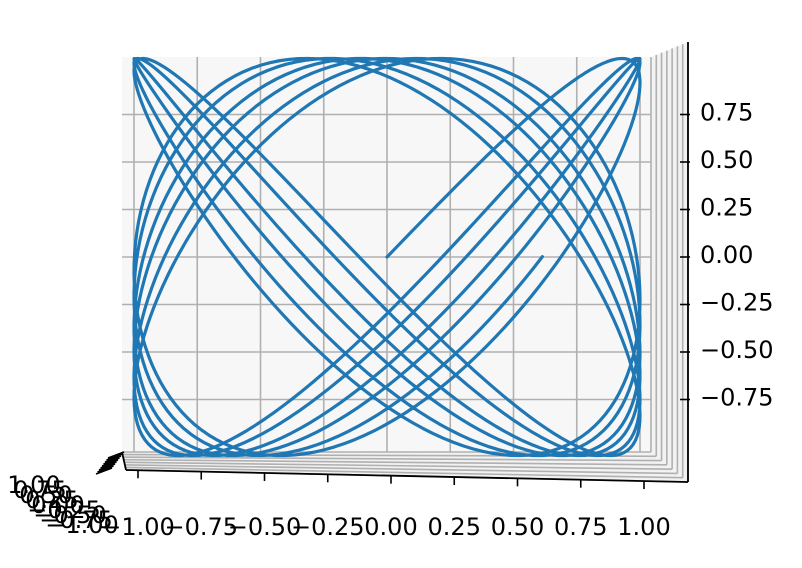 The image size is (802, 568). Describe the element at coordinates (517, 527) in the screenshot. I see `x-tick-label-6: 0.50` at that location.